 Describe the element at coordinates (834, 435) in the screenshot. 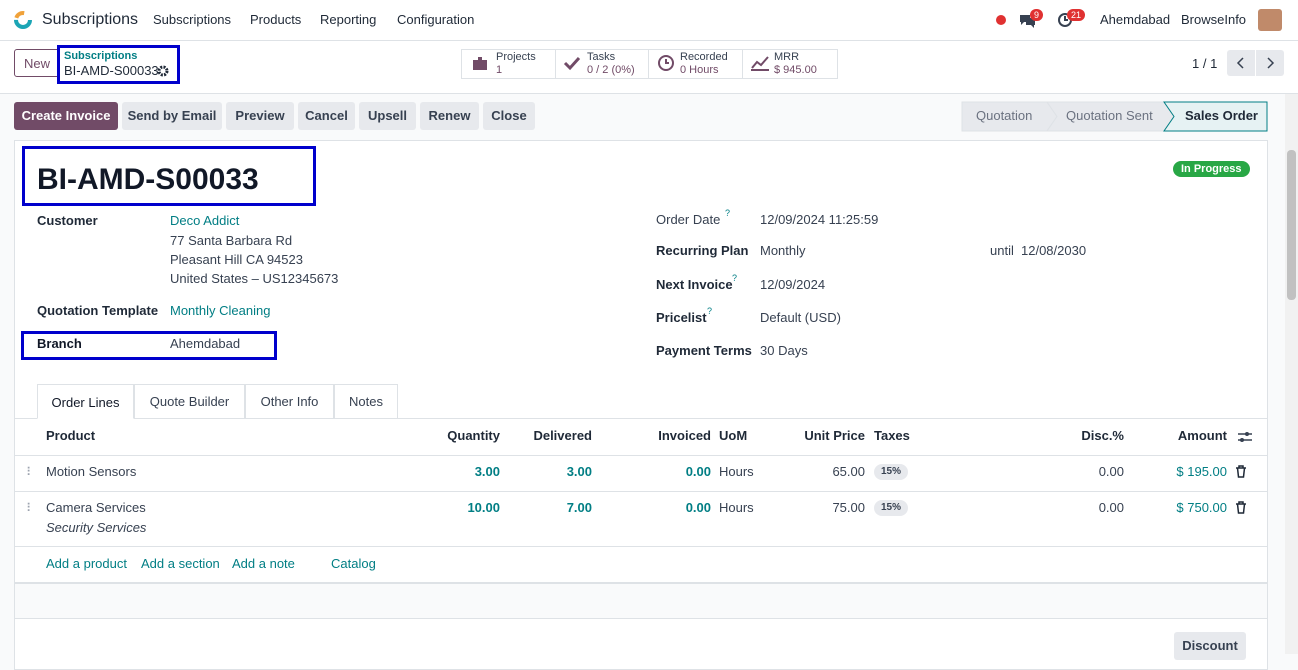

I see `column-header: Unit Price` at that location.